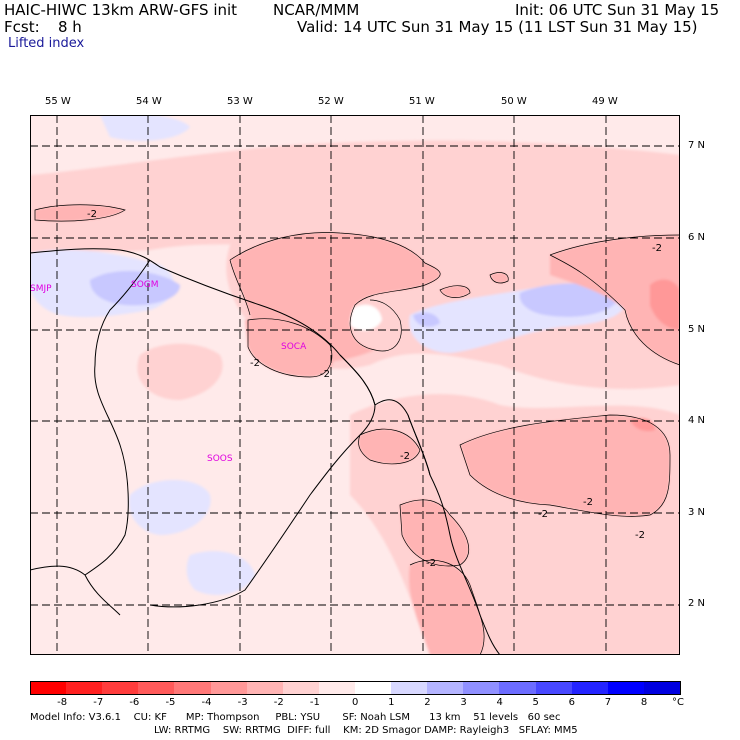 The width and height of the screenshot is (740, 740). Describe the element at coordinates (697, 145) in the screenshot. I see `lat-label: 7 N` at that location.